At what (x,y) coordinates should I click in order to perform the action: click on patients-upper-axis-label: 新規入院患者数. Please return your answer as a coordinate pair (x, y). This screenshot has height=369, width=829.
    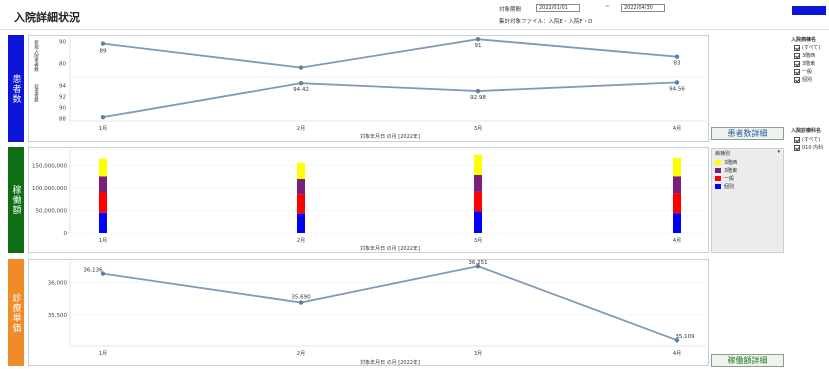
    Looking at the image, I should click on (36, 56).